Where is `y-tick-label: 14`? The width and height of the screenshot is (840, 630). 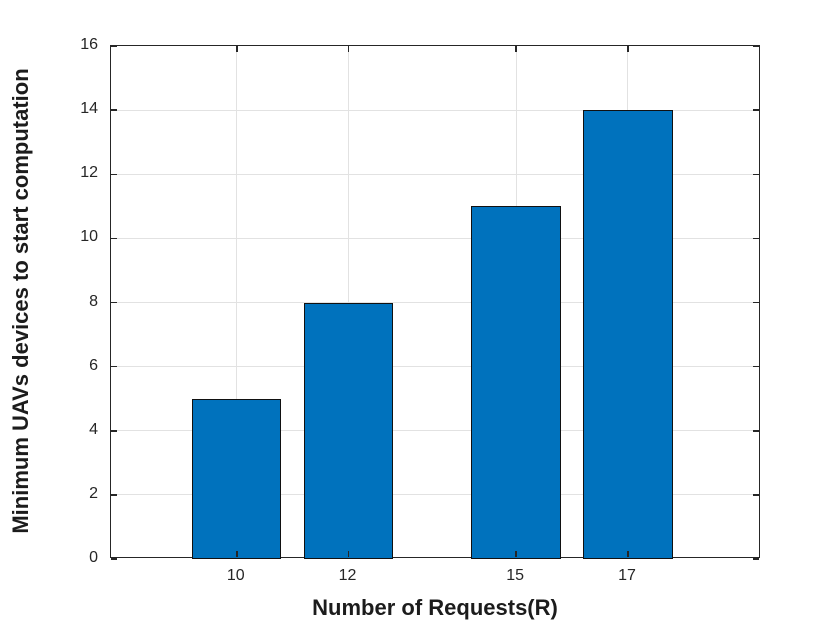
y-tick-label: 14 is located at coordinates (89, 109).